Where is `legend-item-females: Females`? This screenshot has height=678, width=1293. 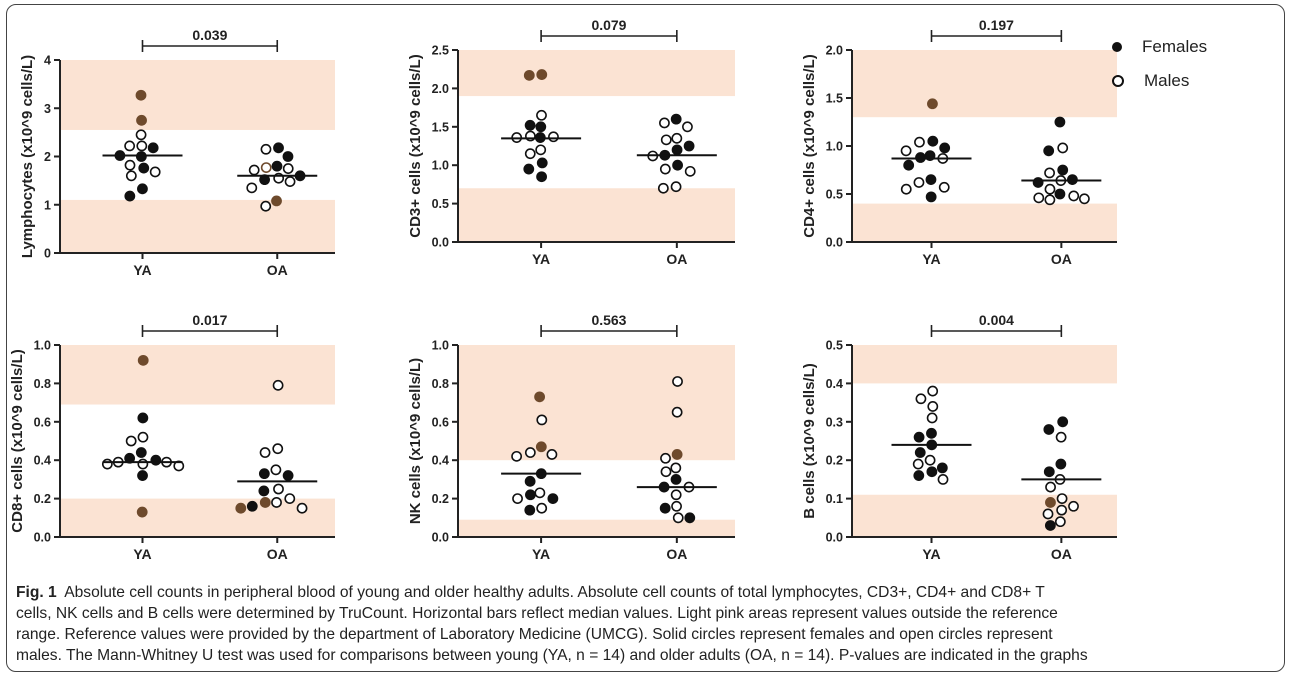 legend-item-females: Females is located at coordinates (1159, 47).